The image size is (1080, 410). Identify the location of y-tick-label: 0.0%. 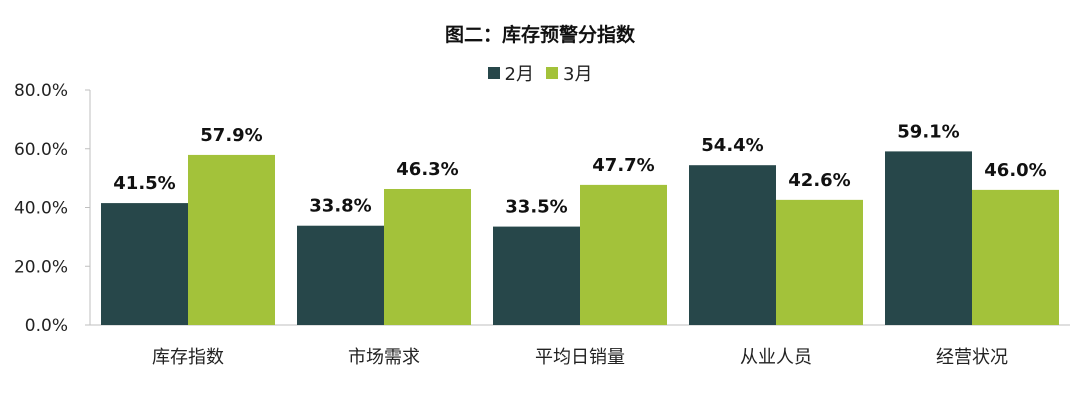
(46, 326).